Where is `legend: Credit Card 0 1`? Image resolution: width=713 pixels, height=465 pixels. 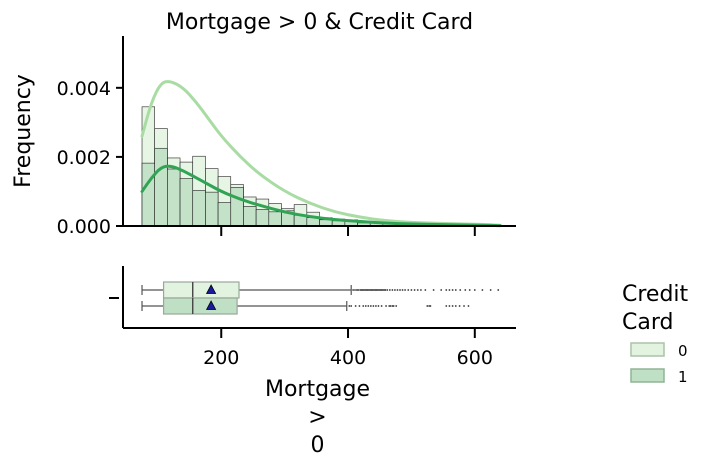
legend: Credit Card 0 1 is located at coordinates (655, 334).